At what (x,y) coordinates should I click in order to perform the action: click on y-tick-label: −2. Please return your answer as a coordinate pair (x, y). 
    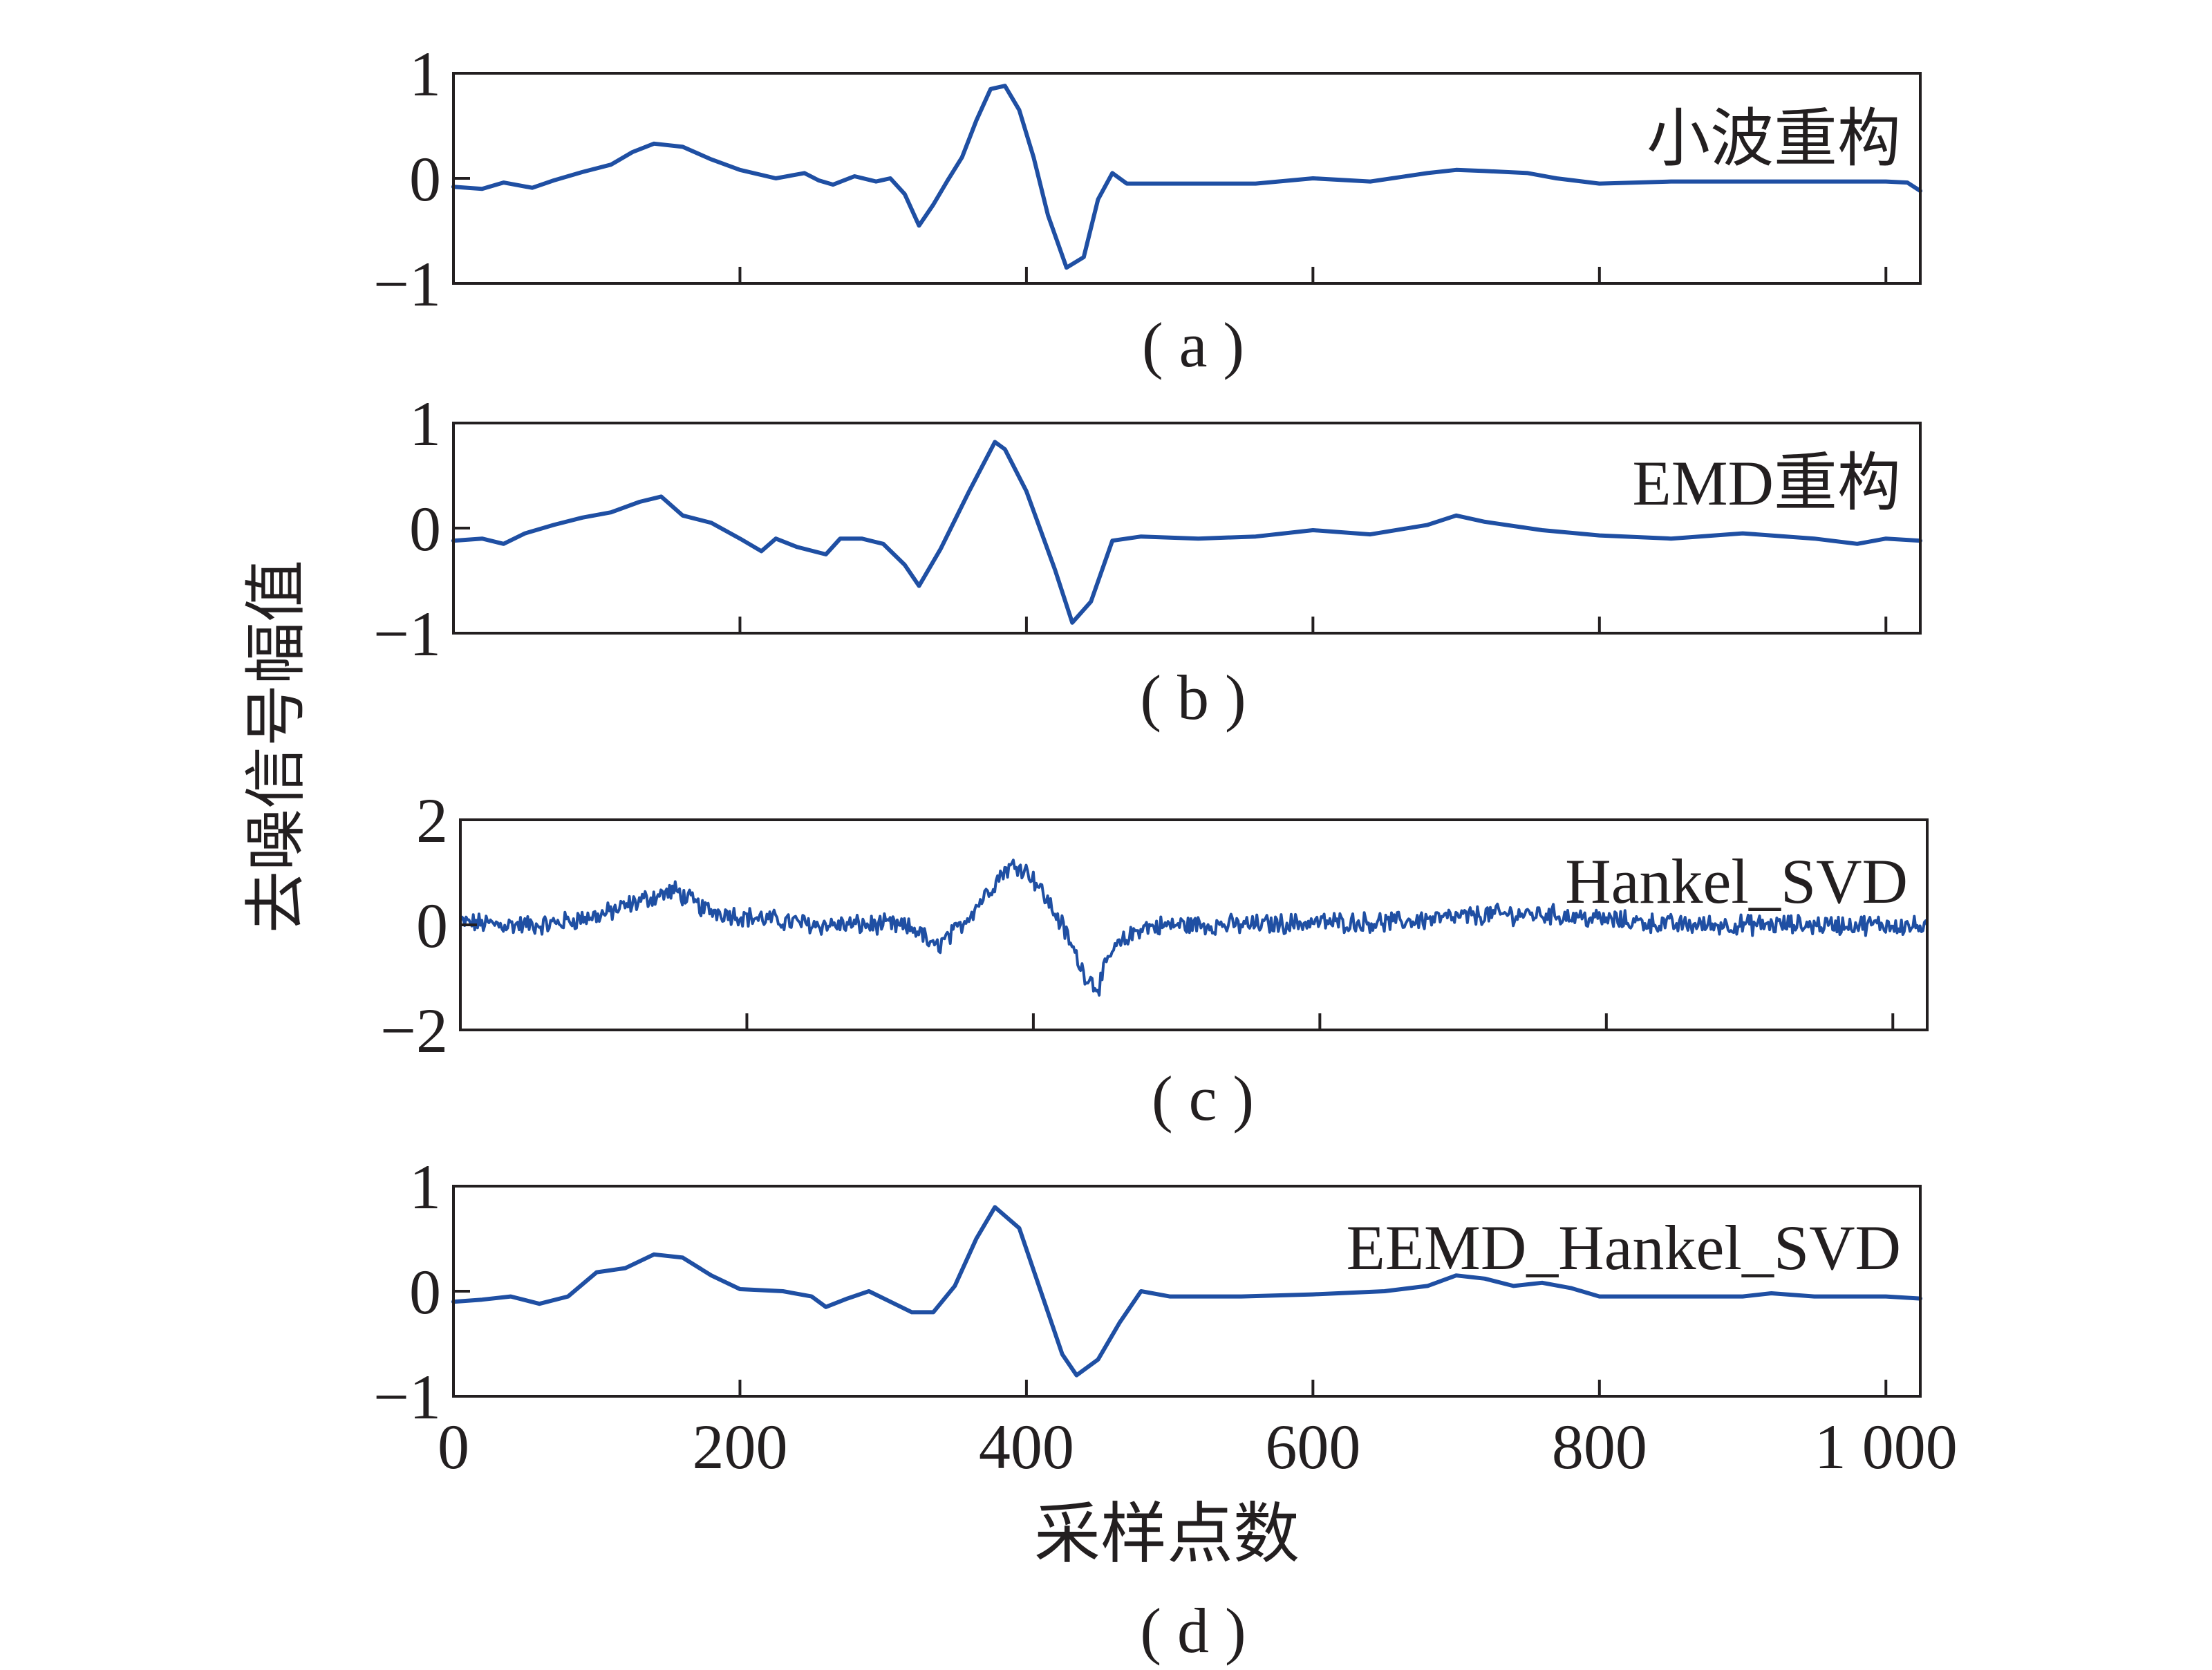
    Looking at the image, I should click on (414, 1030).